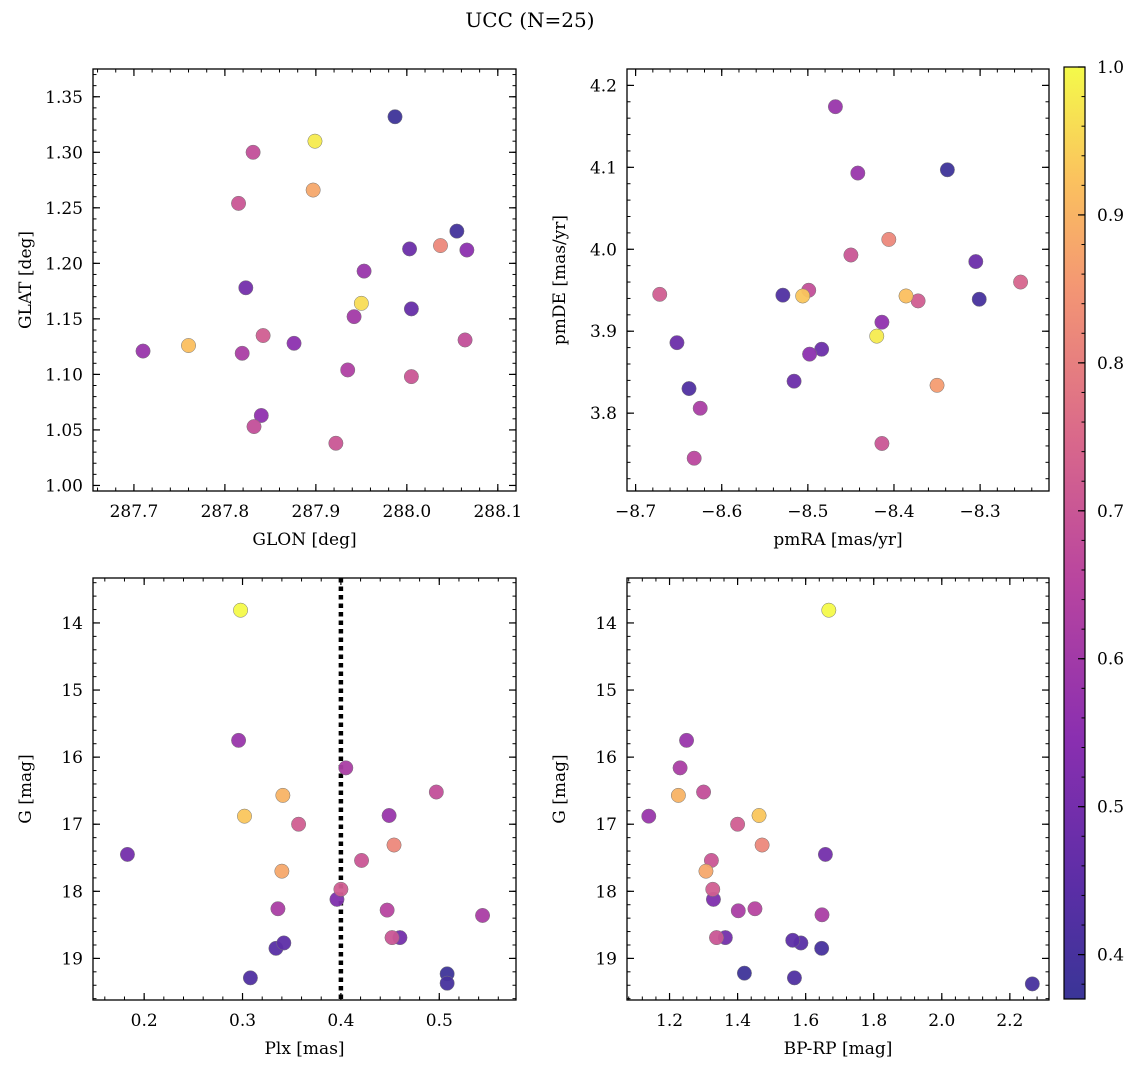  Describe the element at coordinates (873, 1021) in the screenshot. I see `x-tick-label: 1.8` at that location.